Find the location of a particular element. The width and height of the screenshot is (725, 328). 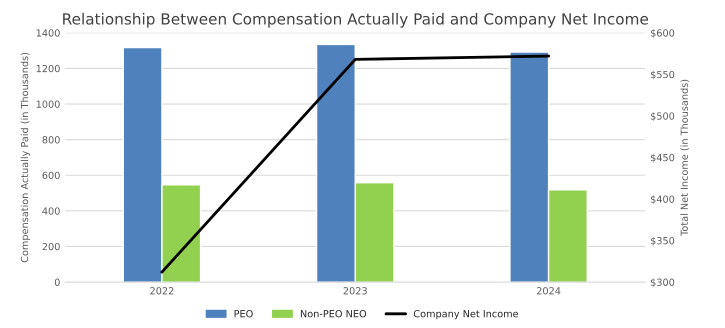

y2-tick-label: $500 is located at coordinates (662, 117).